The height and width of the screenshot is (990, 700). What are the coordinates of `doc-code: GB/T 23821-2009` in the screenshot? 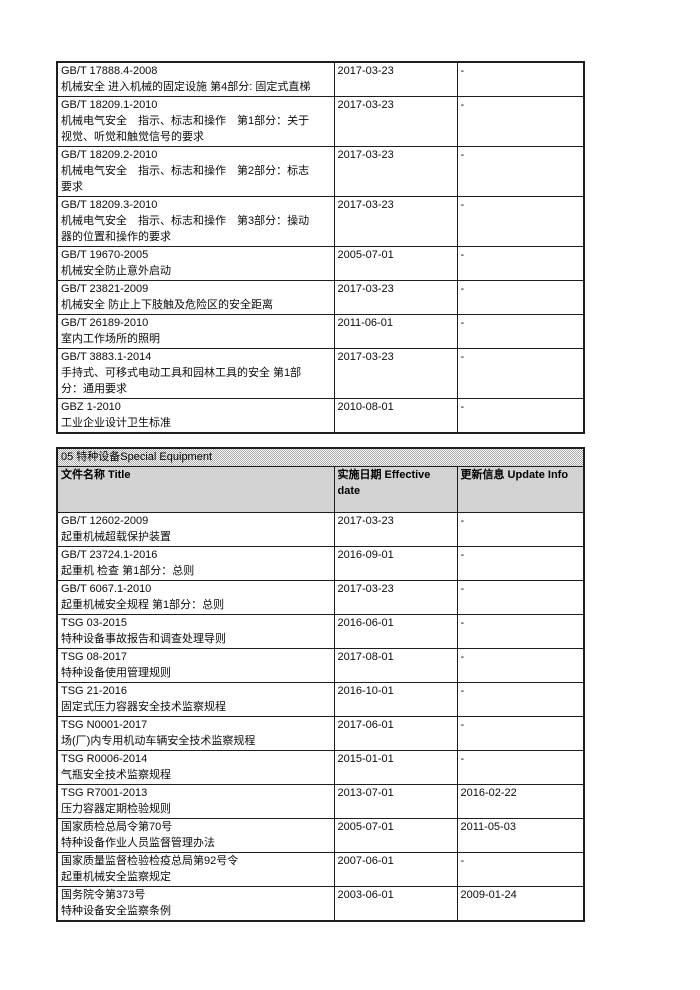 It's located at (105, 289).